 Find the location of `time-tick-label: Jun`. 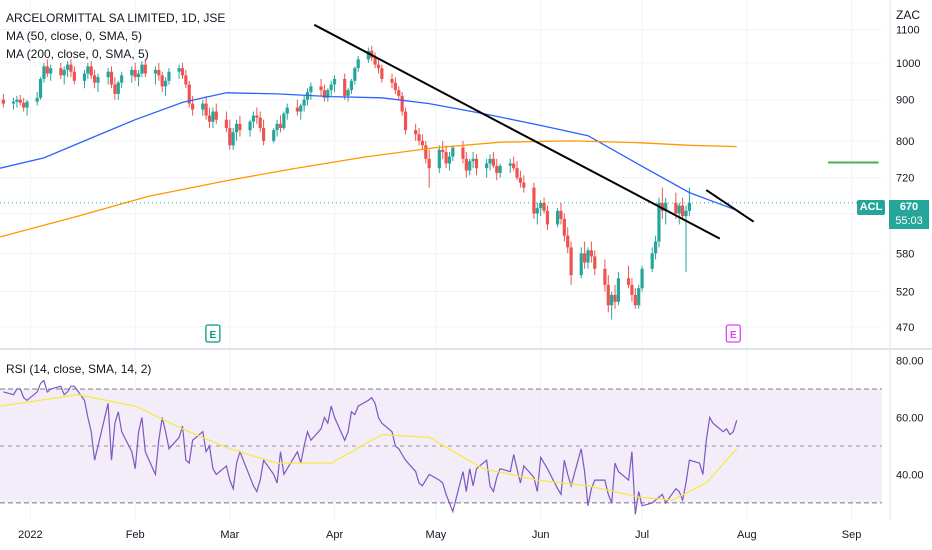

time-tick-label: Jun is located at coordinates (541, 535).